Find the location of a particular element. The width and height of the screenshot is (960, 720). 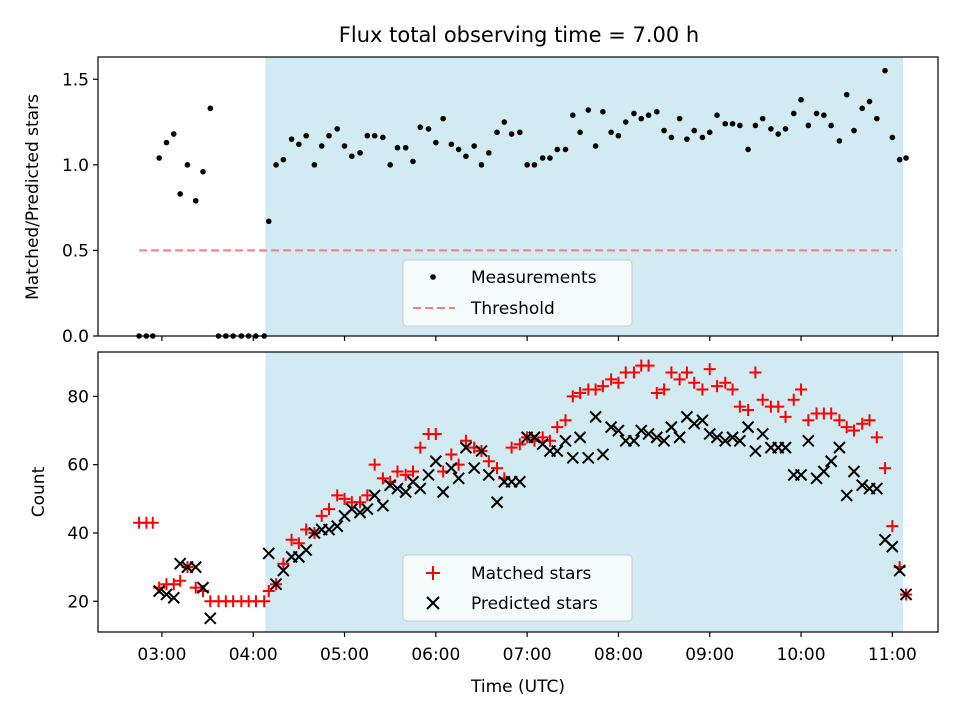

legend-matched-label: Matched stars is located at coordinates (531, 574).